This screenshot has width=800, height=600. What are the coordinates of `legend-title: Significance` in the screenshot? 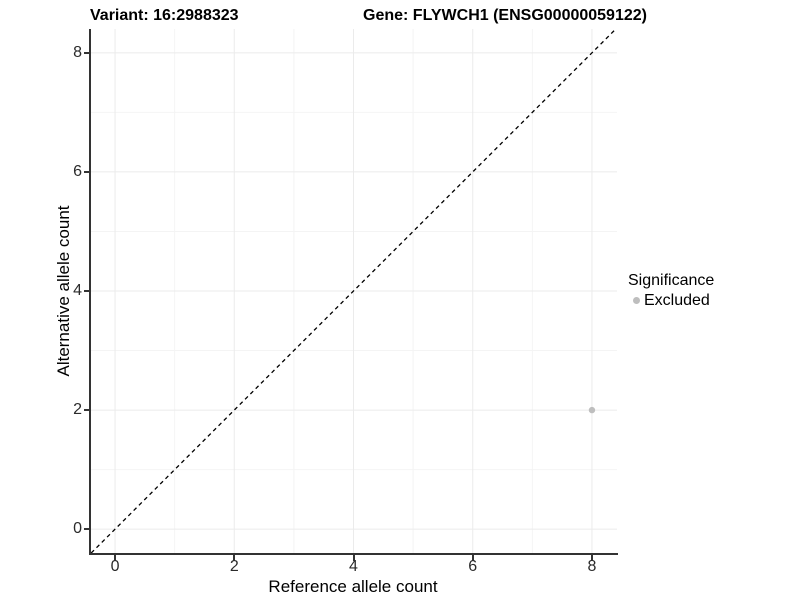 It's located at (671, 280).